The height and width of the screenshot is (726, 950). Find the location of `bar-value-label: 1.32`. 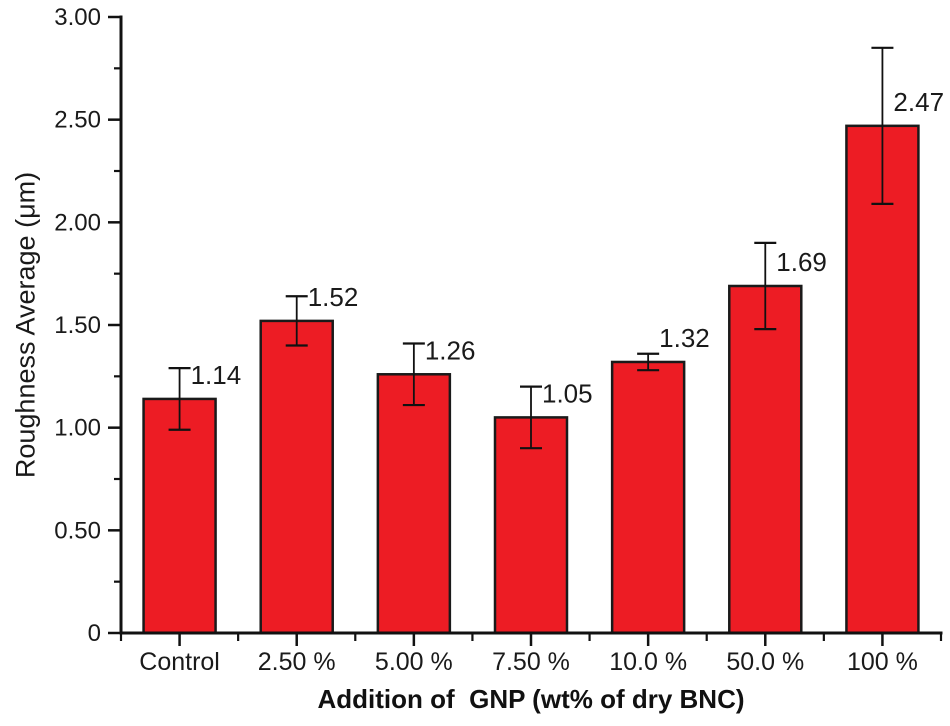

bar-value-label: 1.32 is located at coordinates (684, 338).